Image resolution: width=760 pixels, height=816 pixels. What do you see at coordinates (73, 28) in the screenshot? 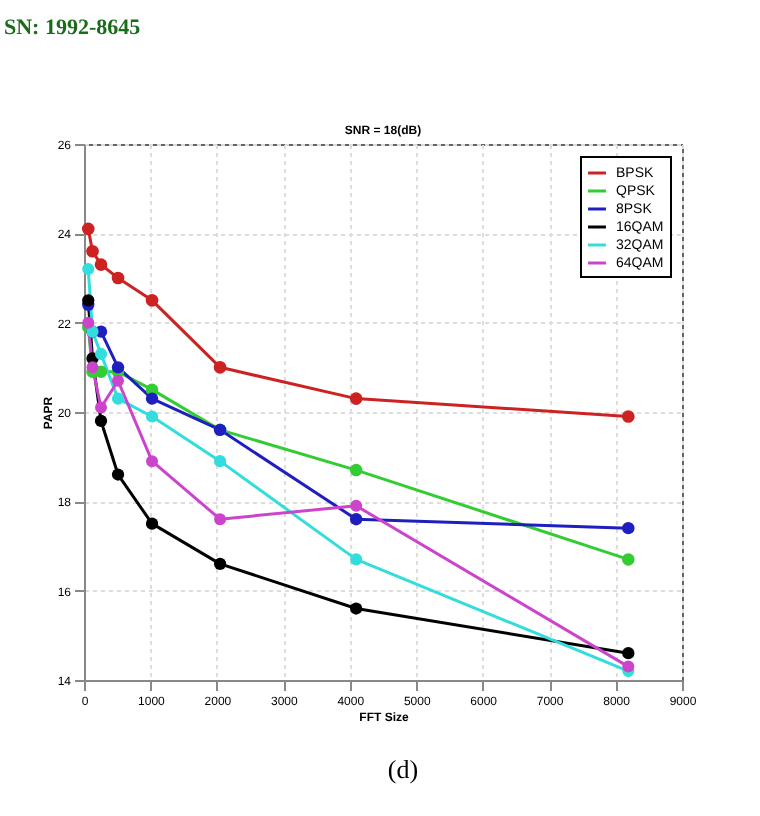
I see `text: SN: 1992-8645` at bounding box center [73, 28].